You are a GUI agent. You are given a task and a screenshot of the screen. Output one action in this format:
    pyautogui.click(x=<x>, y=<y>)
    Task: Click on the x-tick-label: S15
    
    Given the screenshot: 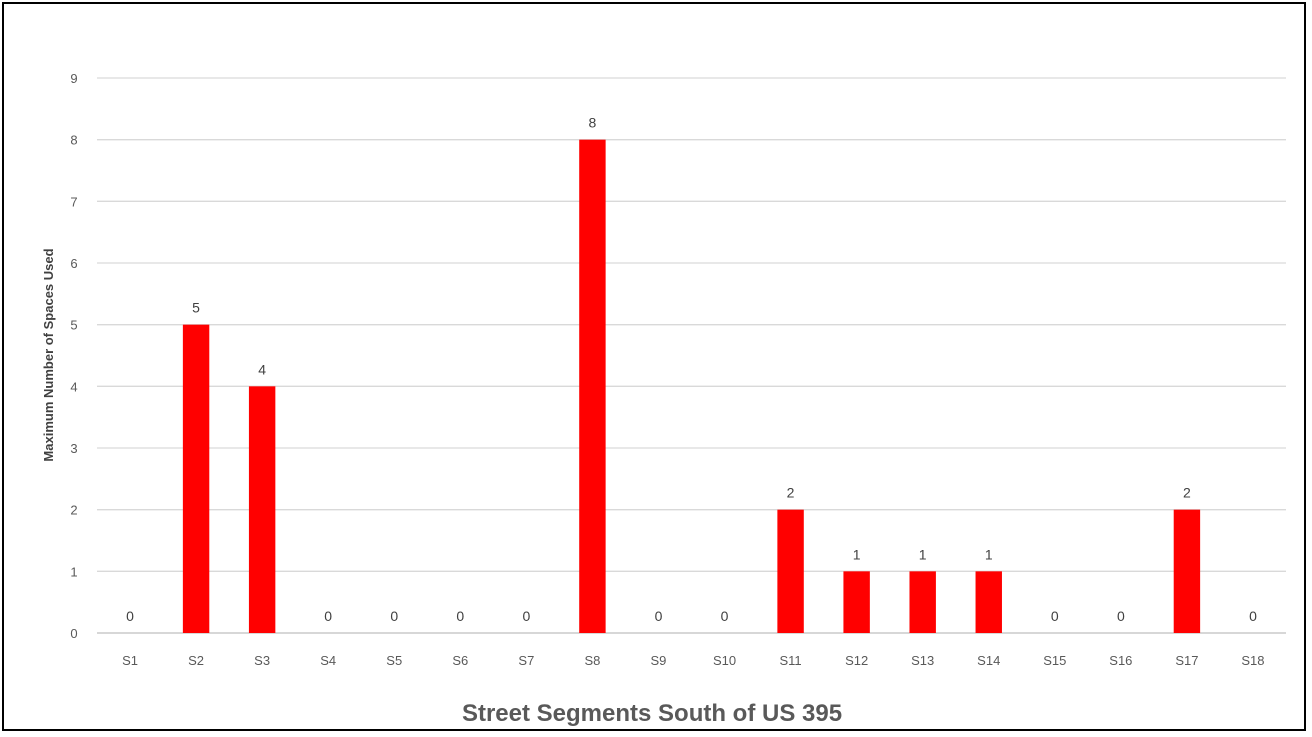 What is the action you would take?
    pyautogui.click(x=1054, y=660)
    